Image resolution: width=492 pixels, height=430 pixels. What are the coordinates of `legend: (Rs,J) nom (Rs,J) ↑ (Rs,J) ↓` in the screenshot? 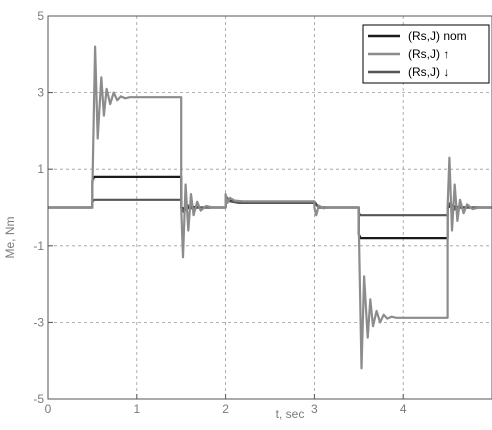 It's located at (426, 54).